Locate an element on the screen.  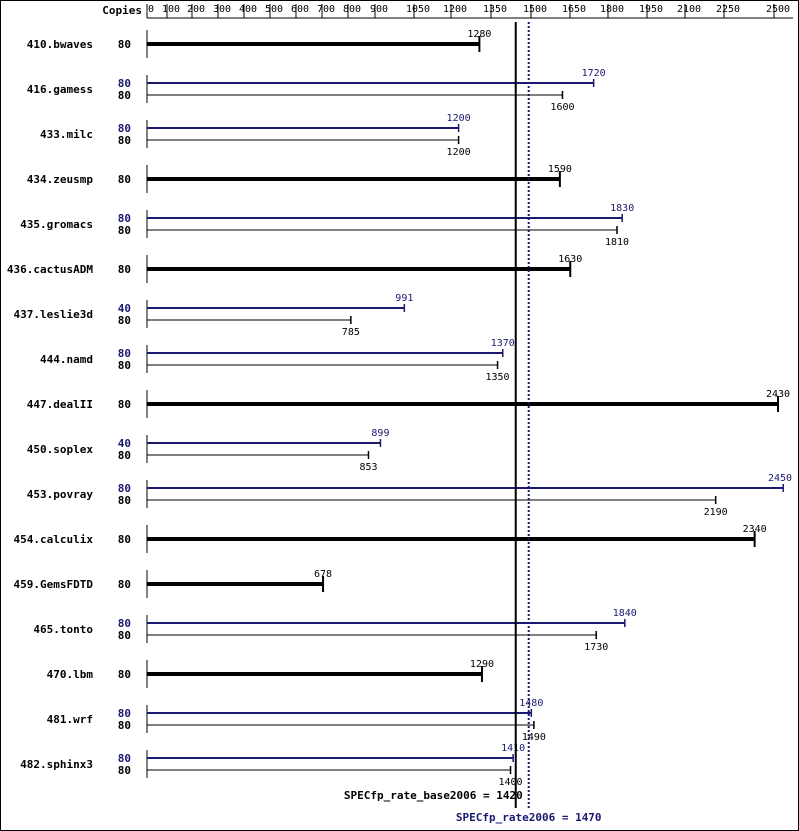
x-tick-label: 2100 is located at coordinates (689, 9).